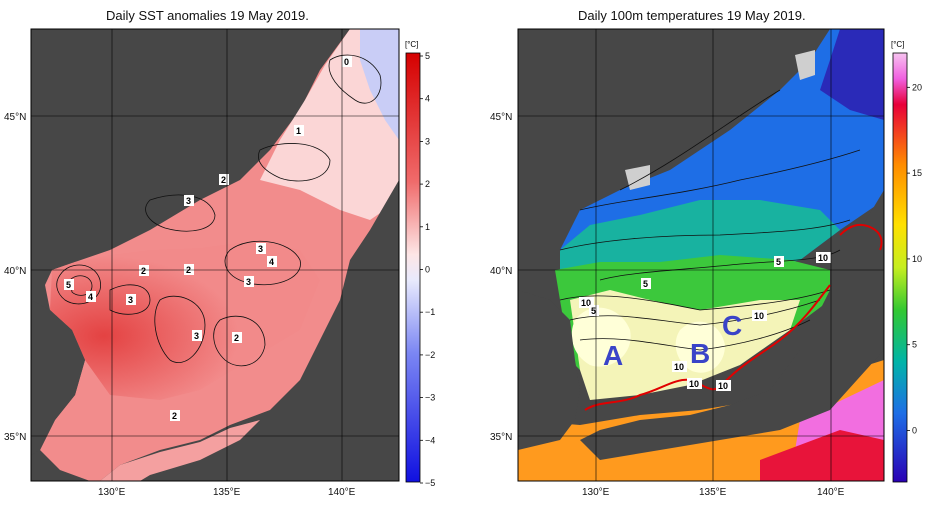 The image size is (933, 526). Describe the element at coordinates (822, 455) in the screenshot. I see `right-red-core` at that location.